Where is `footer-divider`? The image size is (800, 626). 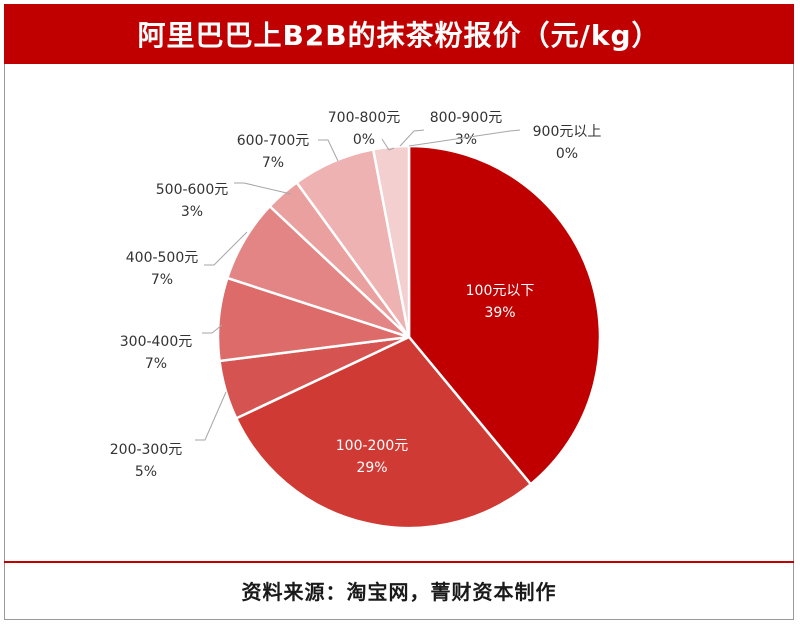 footer-divider is located at coordinates (399, 562).